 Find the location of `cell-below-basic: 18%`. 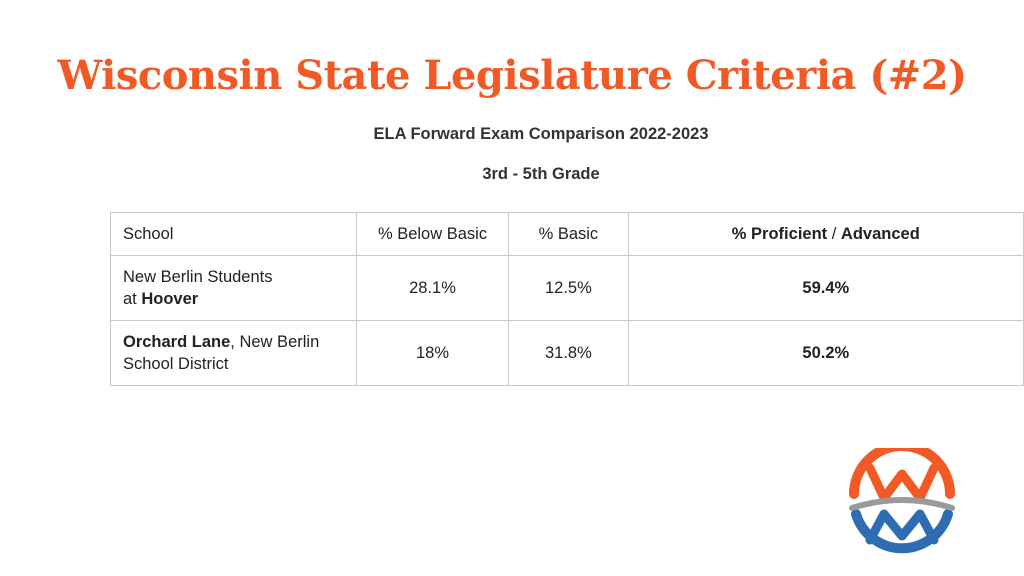

cell-below-basic: 18% is located at coordinates (432, 353).